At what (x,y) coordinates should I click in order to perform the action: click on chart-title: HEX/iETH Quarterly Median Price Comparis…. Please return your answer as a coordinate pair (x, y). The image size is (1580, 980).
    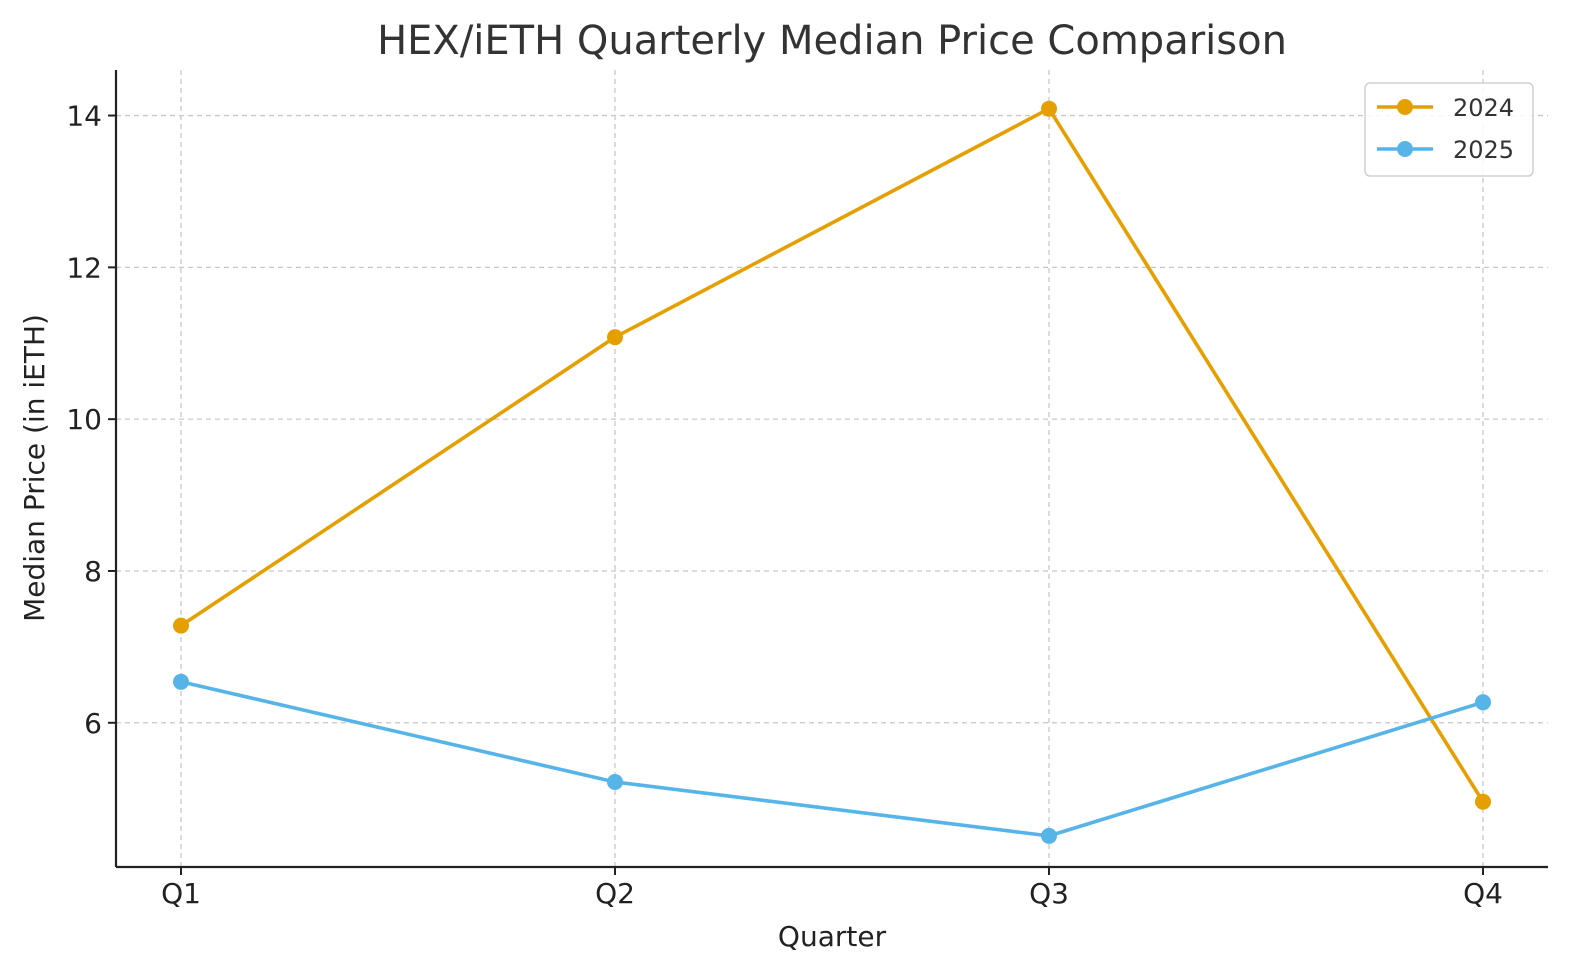
    Looking at the image, I should click on (832, 41).